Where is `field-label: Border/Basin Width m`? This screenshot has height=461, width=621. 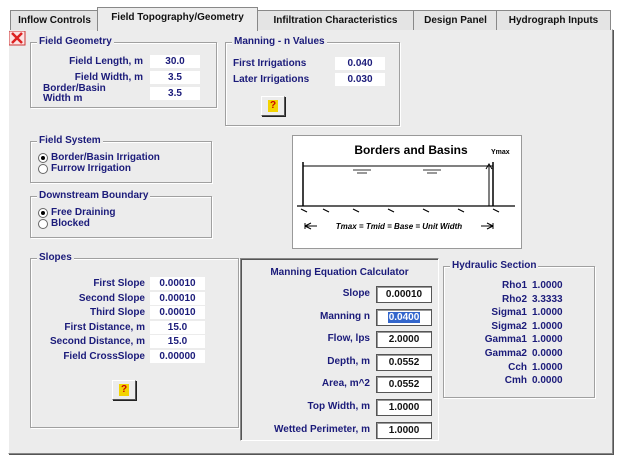
field-label: Border/Basin Width m is located at coordinates (74, 93).